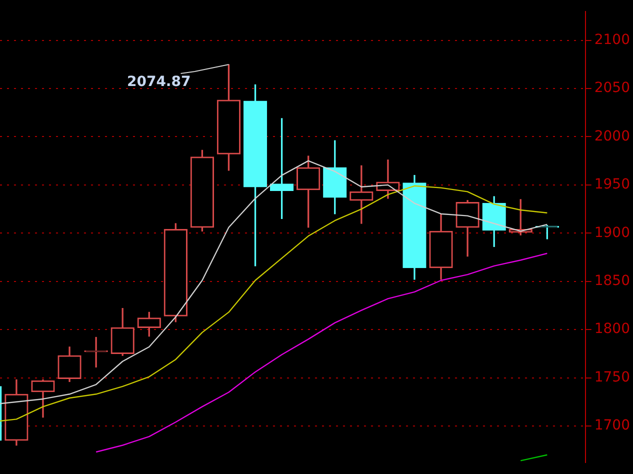 The width and height of the screenshot is (633, 474). Describe the element at coordinates (158, 82) in the screenshot. I see `annotation: 2074.87` at that location.